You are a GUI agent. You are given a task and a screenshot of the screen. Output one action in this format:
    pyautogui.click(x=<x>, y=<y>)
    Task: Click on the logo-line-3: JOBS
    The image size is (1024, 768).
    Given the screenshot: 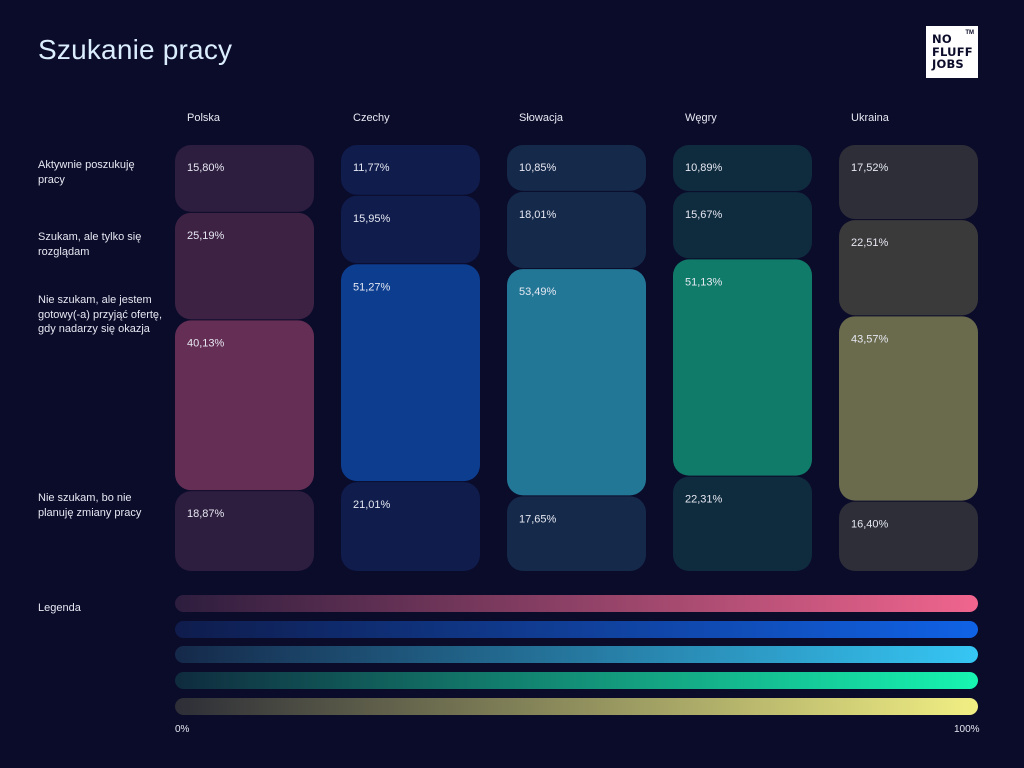 What is the action you would take?
    pyautogui.click(x=948, y=64)
    